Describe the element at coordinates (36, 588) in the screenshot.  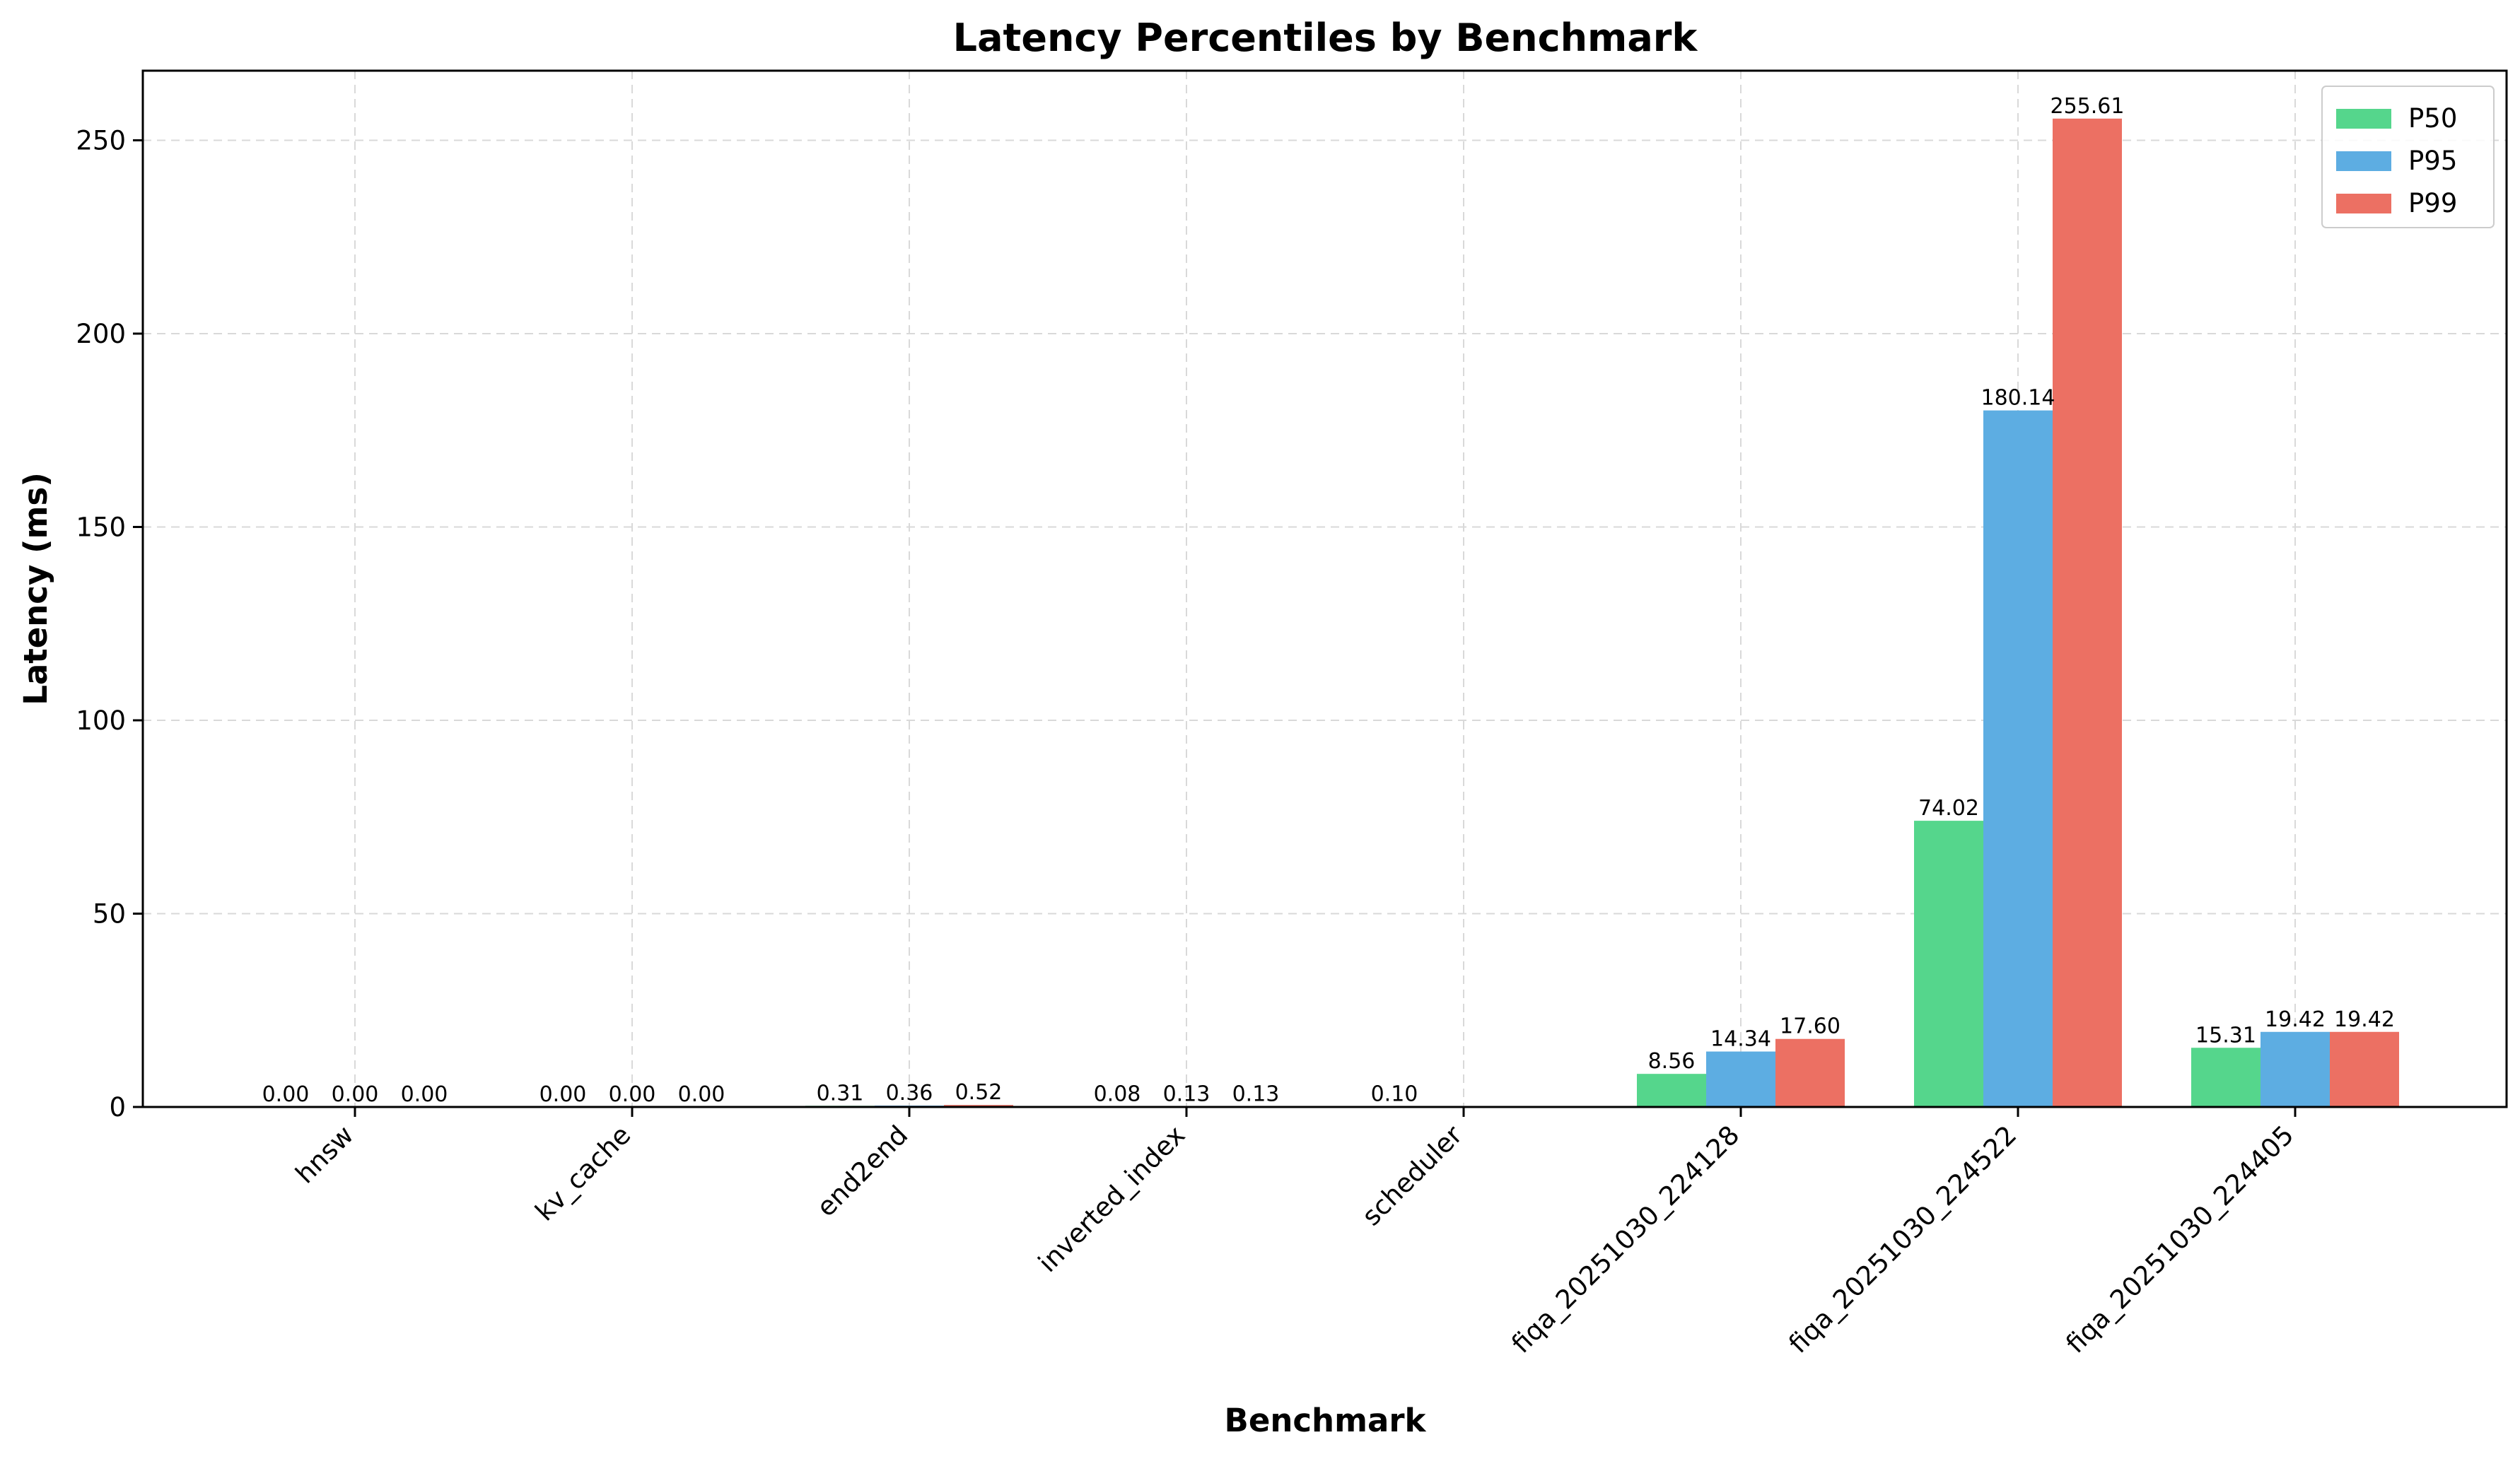
I see `y-axis-label: Latency (ms)` at that location.